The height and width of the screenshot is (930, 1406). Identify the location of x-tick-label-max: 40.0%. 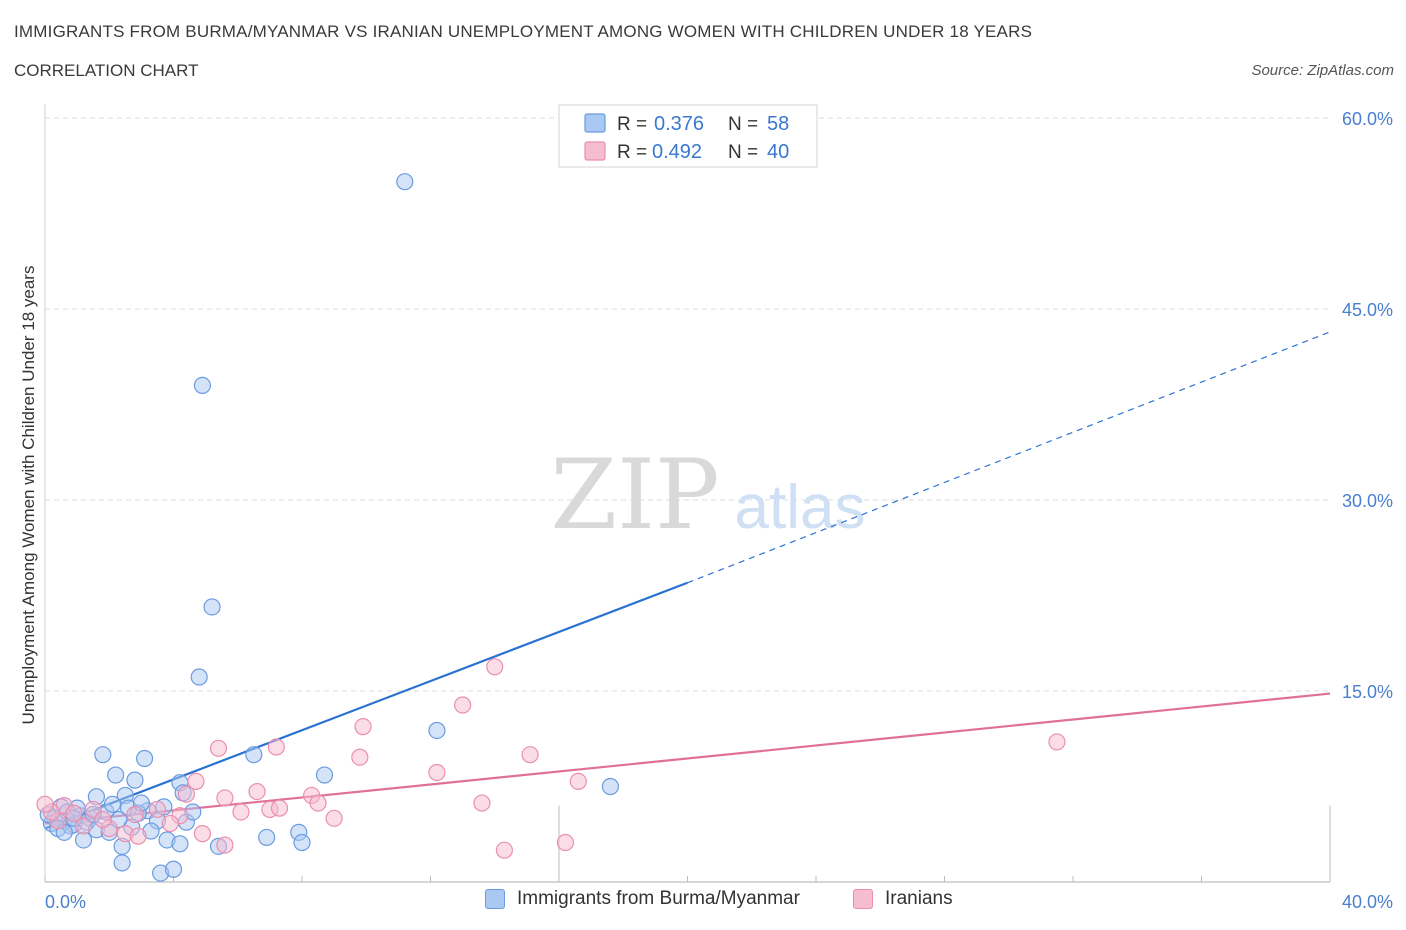
(1367, 902).